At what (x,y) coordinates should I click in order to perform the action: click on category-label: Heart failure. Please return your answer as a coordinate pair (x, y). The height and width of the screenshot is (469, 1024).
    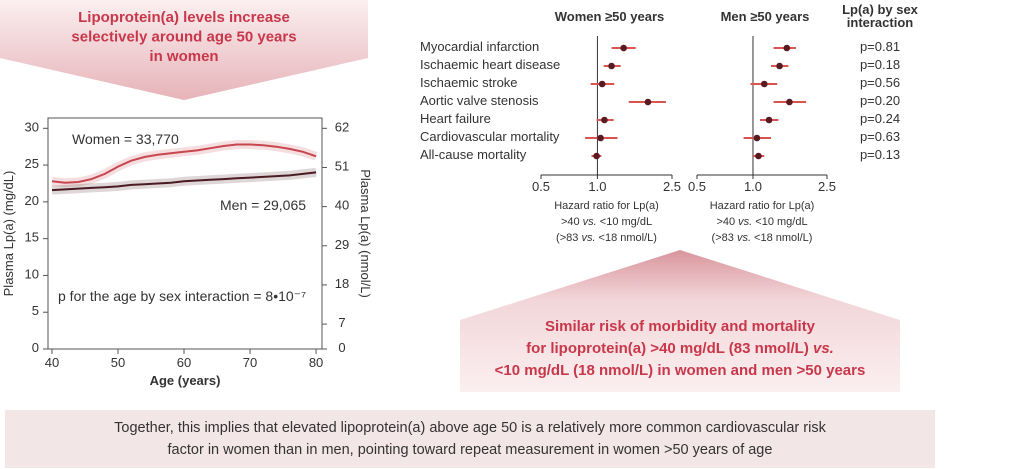
    Looking at the image, I should click on (455, 118).